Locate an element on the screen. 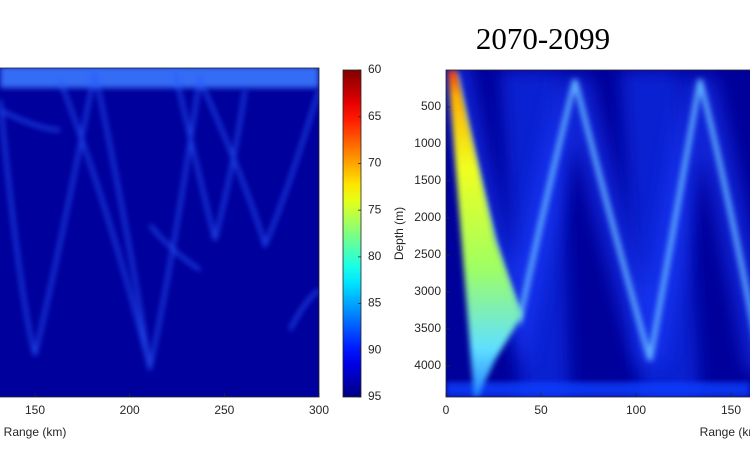  colorbar-tick-label: 80 is located at coordinates (375, 256).